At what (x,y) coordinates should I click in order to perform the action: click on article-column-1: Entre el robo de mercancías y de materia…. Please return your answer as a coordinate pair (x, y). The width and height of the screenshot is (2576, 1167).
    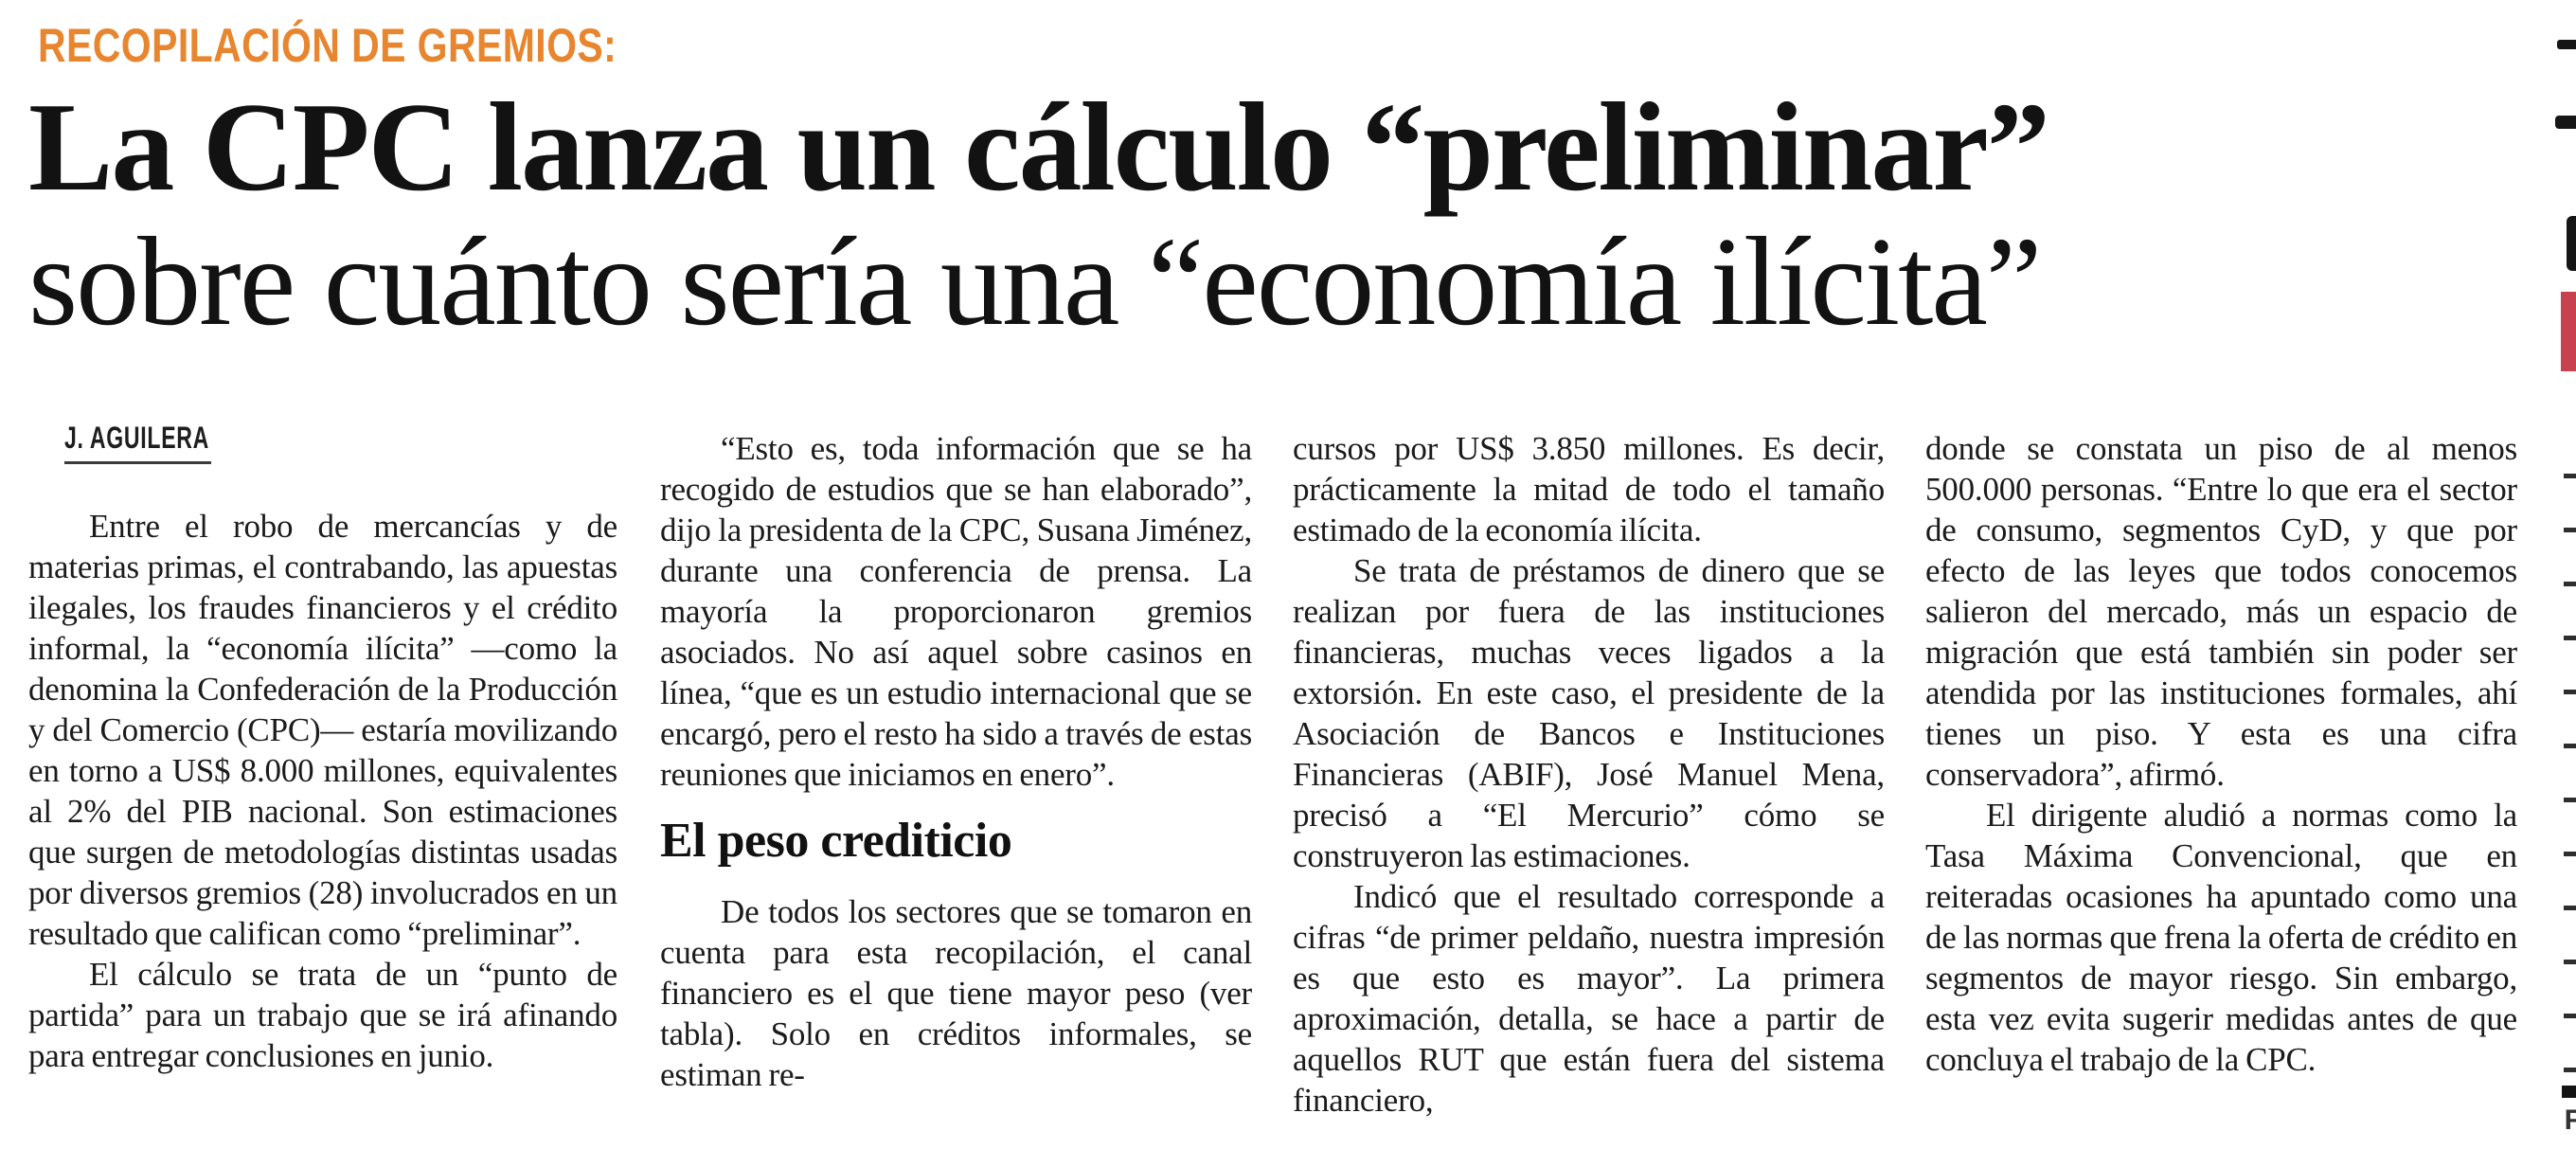
    Looking at the image, I should click on (322, 791).